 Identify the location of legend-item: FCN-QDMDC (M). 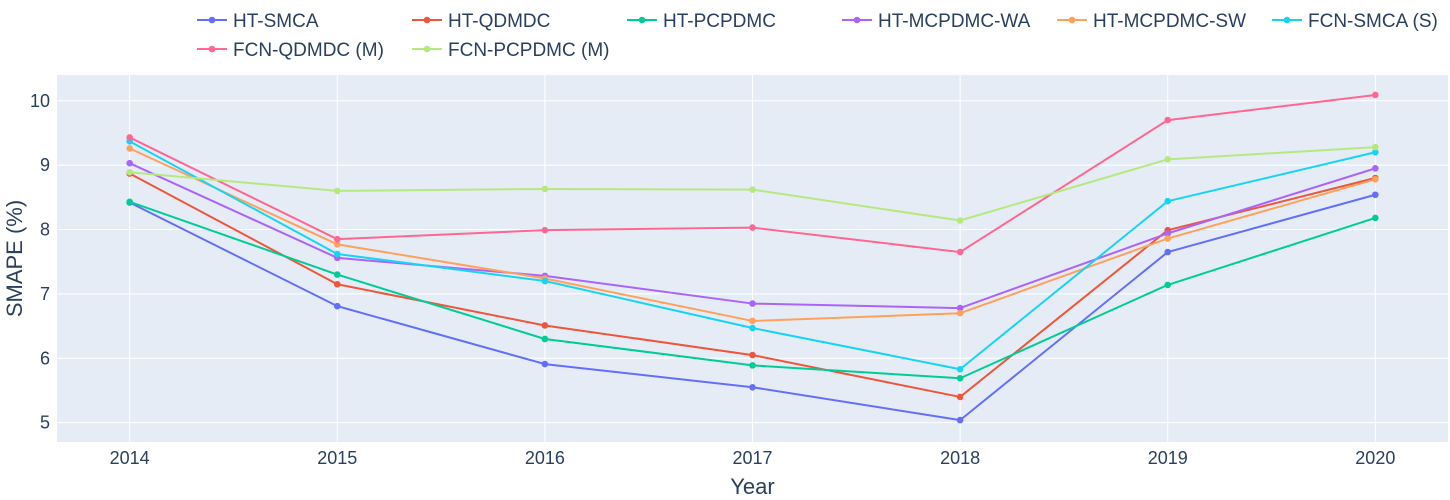
(290, 50).